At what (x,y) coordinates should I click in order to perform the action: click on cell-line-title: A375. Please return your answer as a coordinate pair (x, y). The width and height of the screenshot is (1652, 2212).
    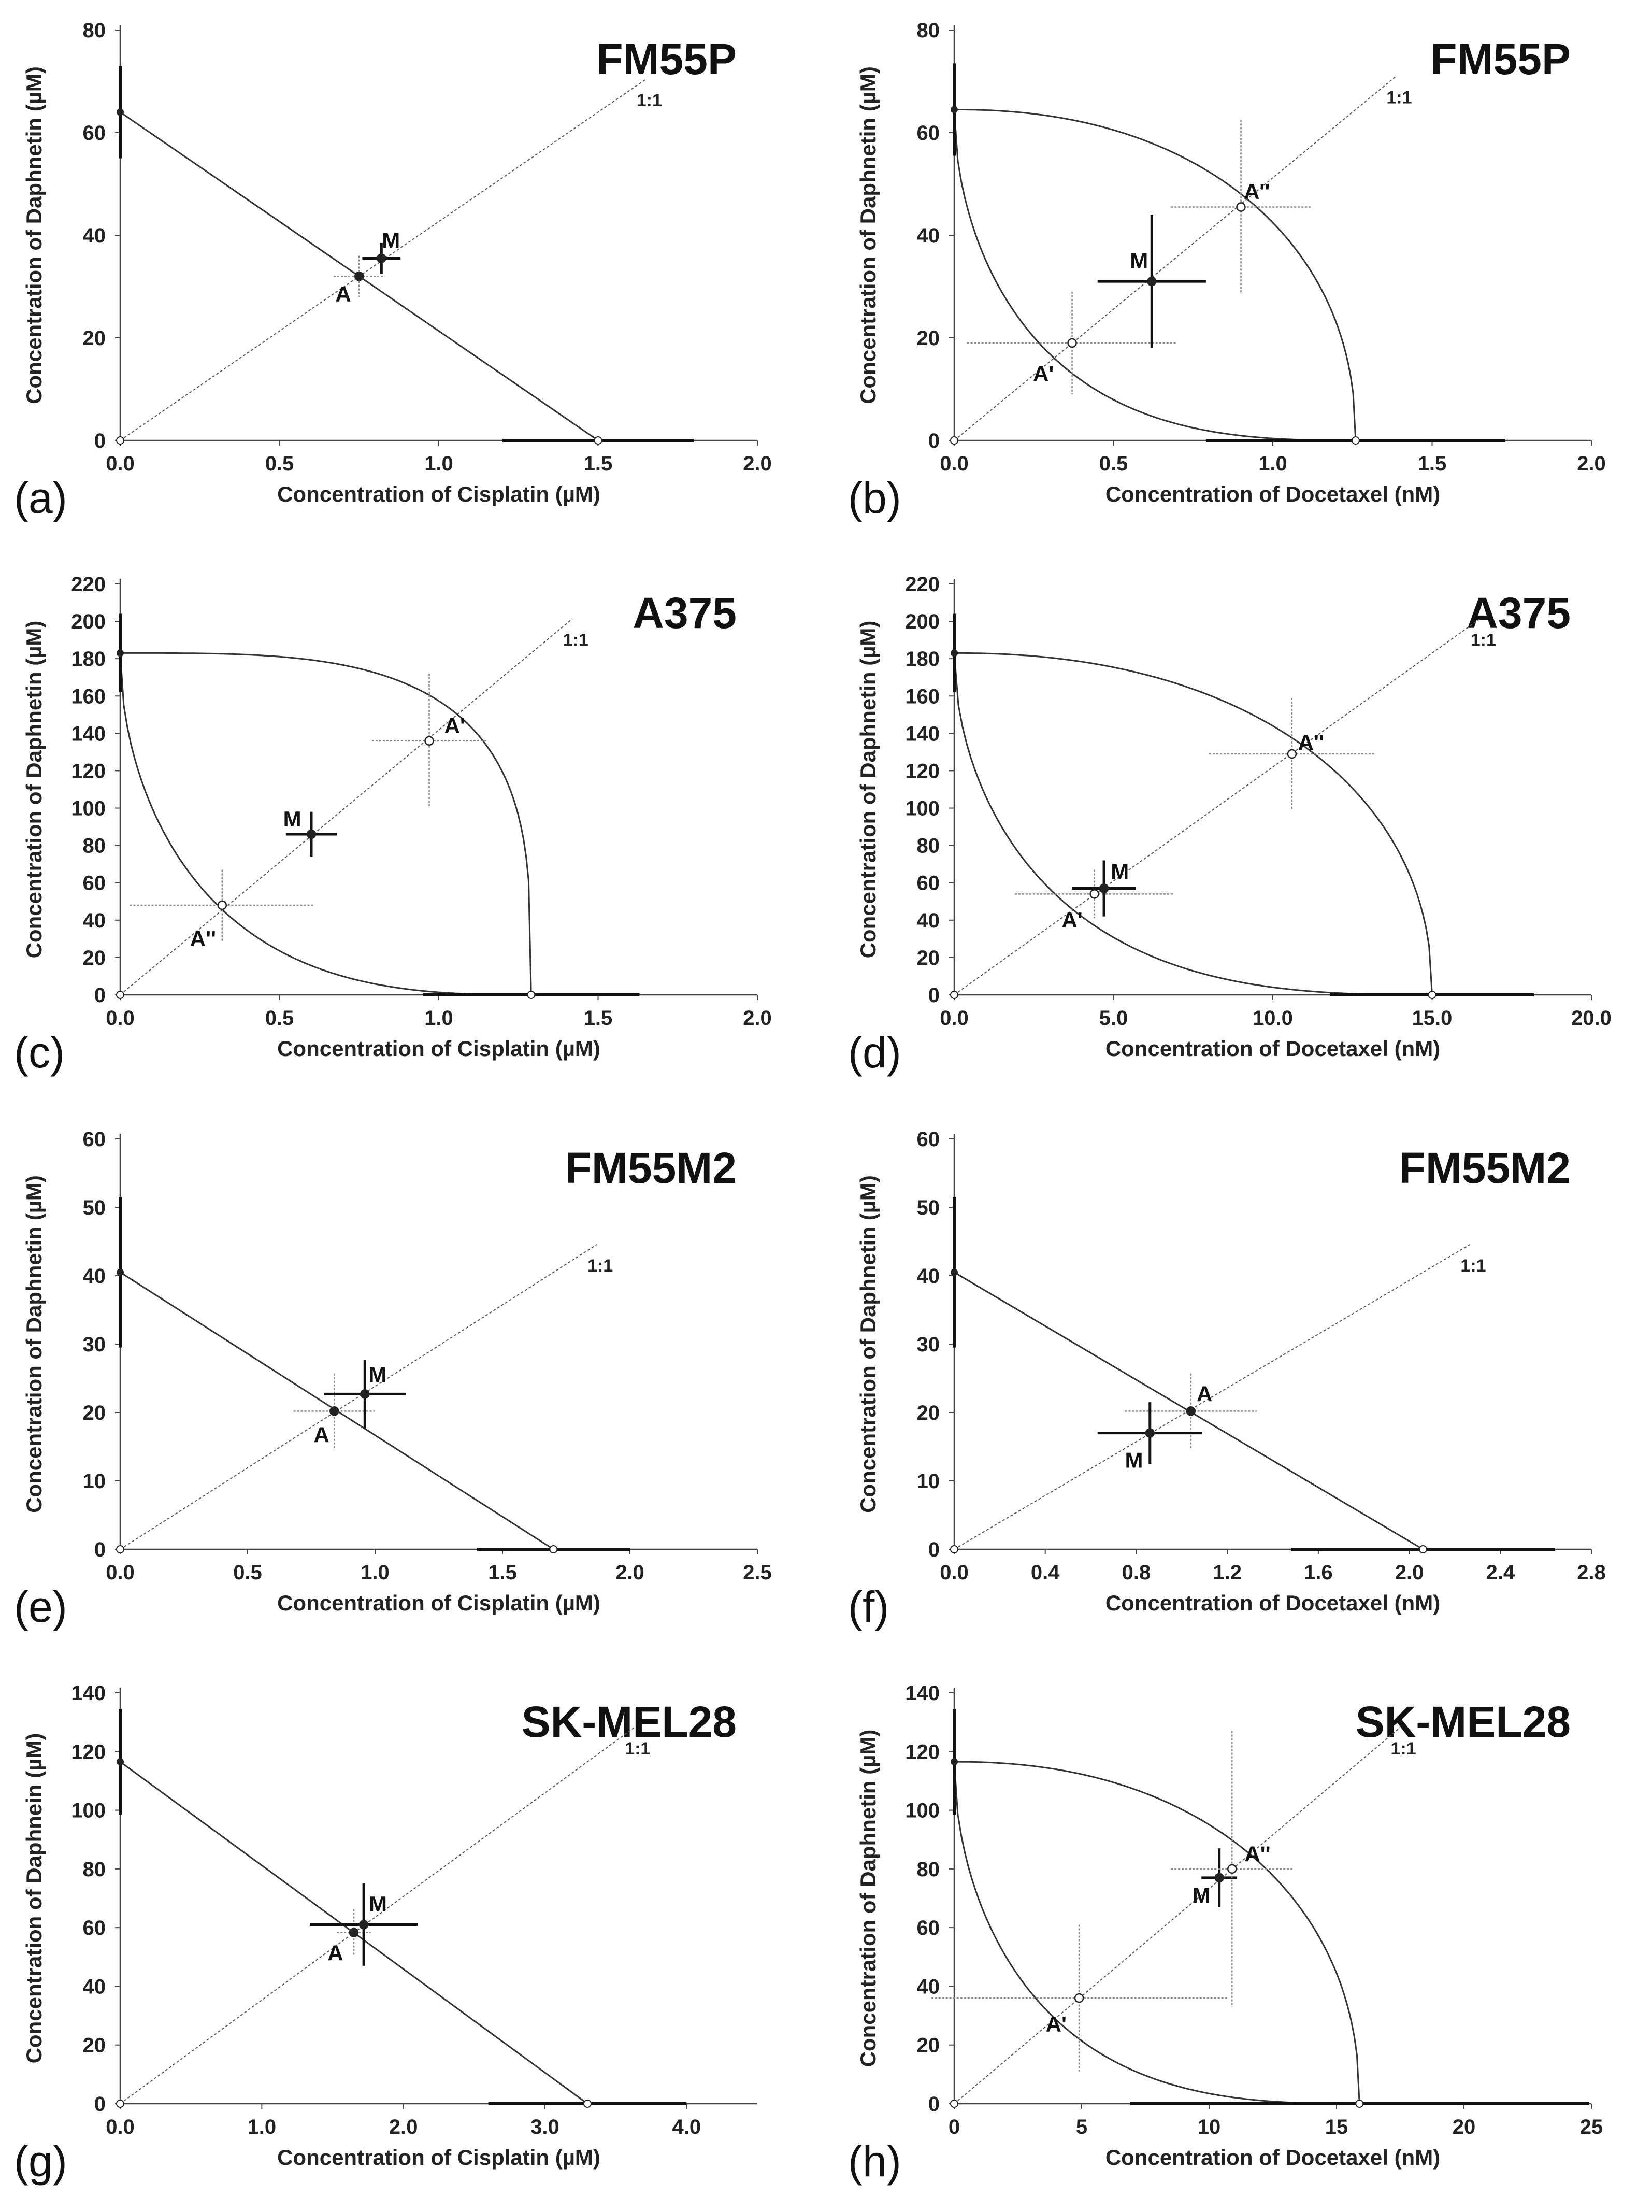
    Looking at the image, I should click on (1519, 613).